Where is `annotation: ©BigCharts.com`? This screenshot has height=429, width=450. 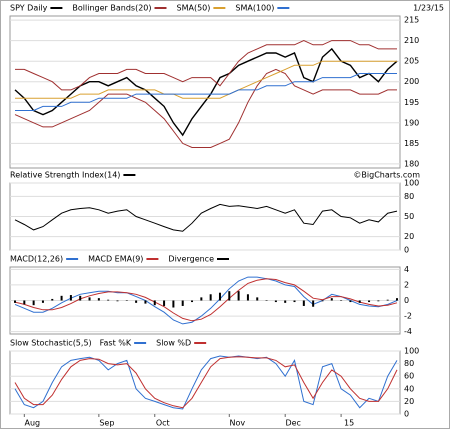 annotation: ©BigCharts.com is located at coordinates (386, 175).